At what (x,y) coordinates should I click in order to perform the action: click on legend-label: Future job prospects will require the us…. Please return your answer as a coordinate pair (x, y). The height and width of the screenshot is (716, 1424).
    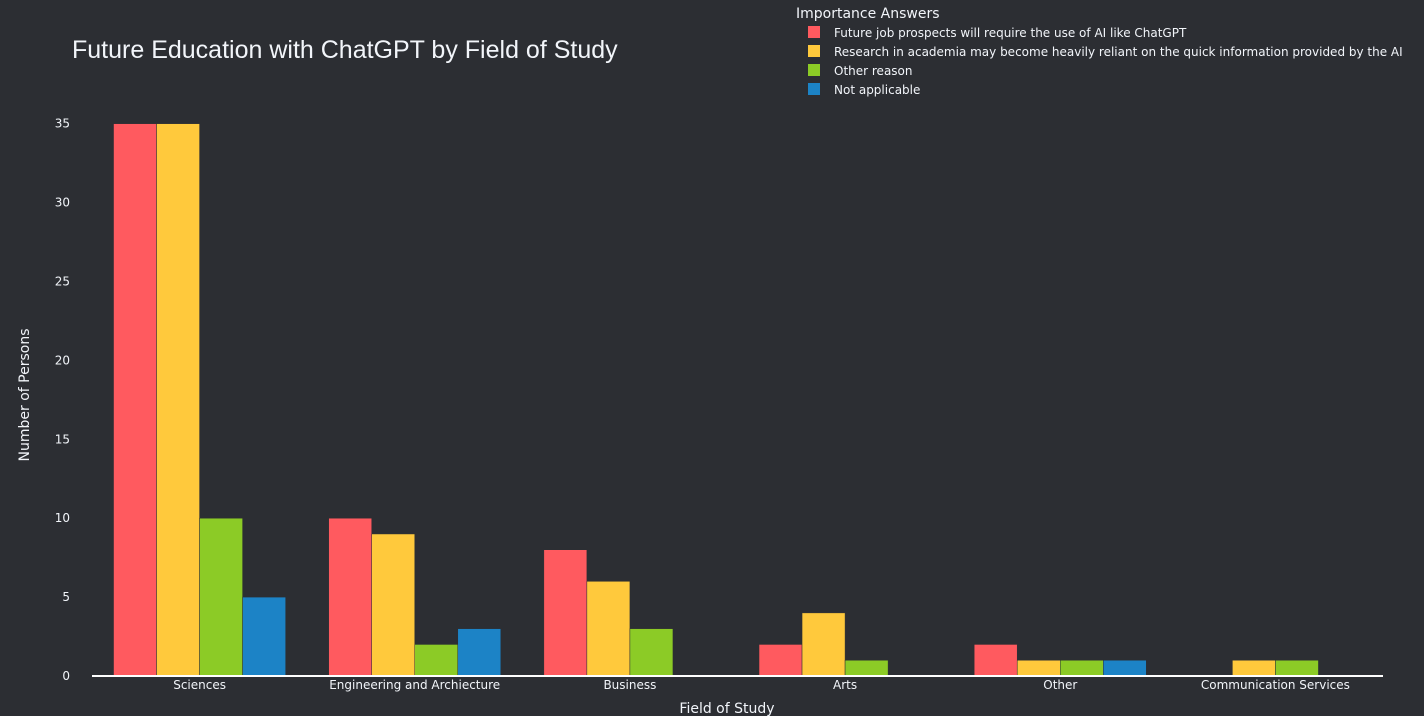
    Looking at the image, I should click on (1010, 33).